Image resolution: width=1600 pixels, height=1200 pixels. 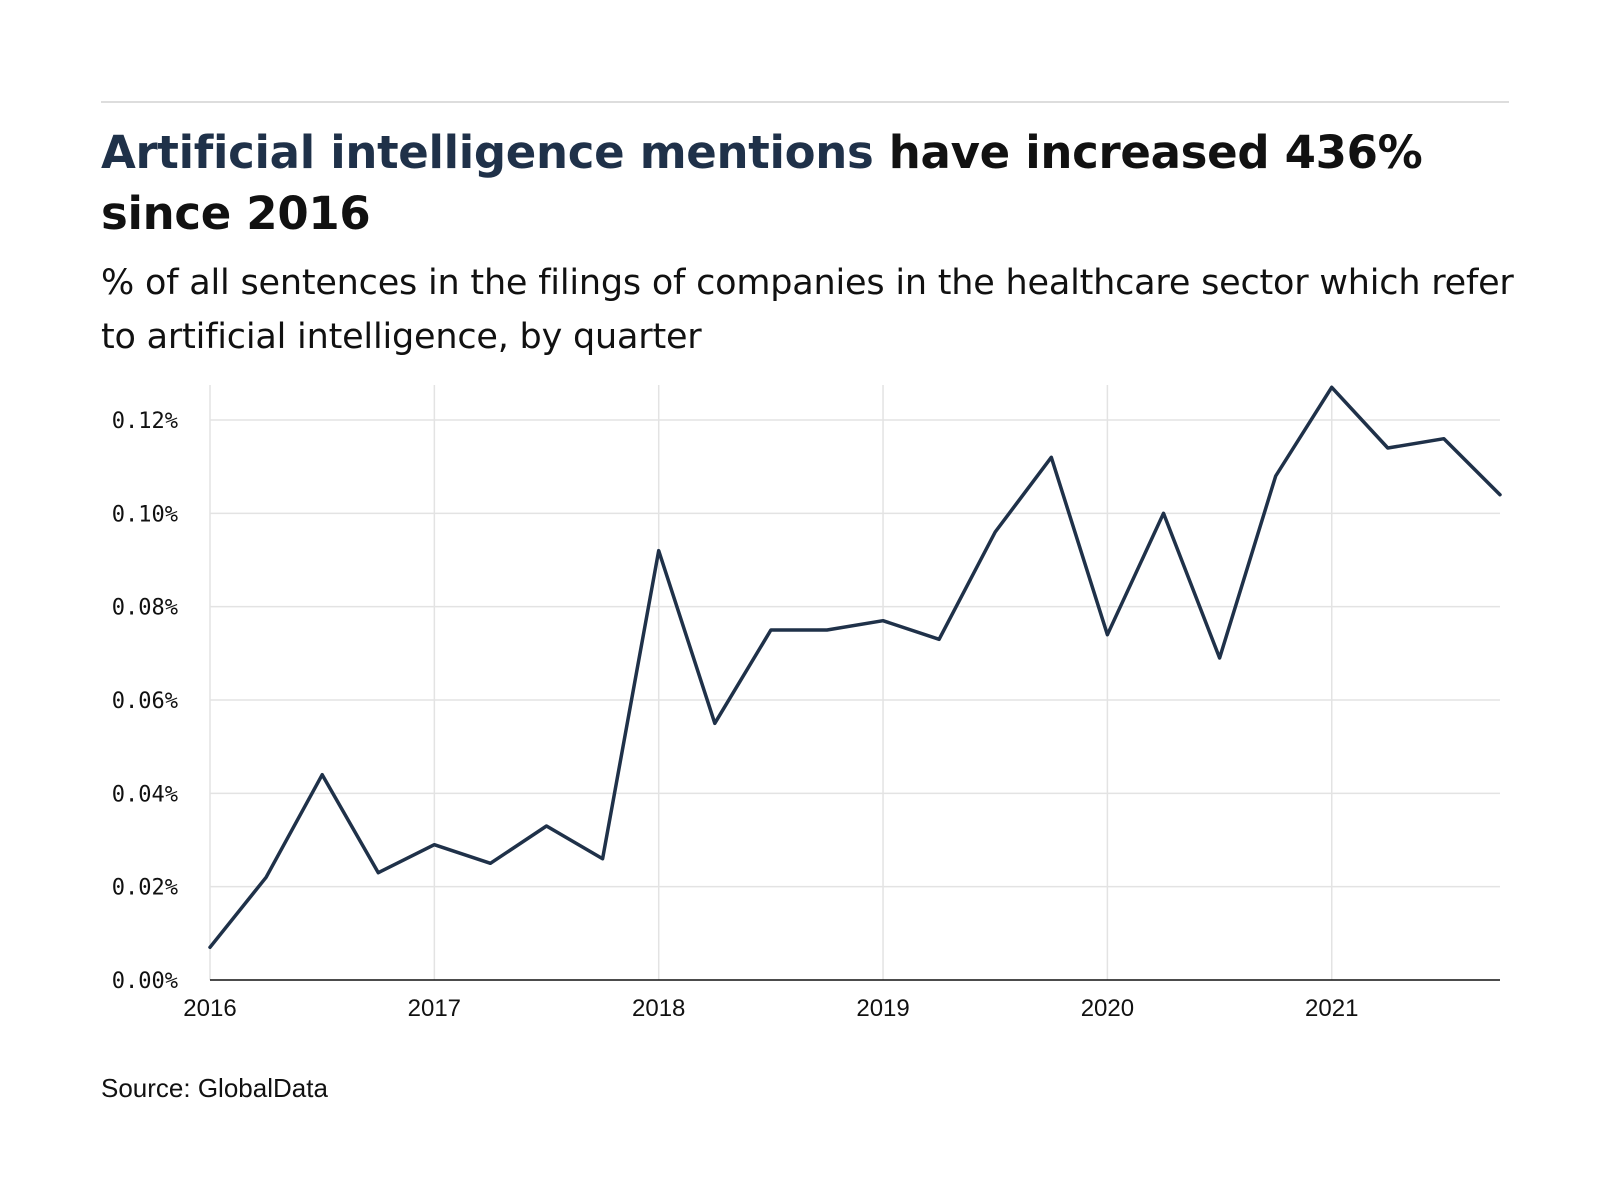 I want to click on y-tick-label: 0.12%, so click(x=145, y=421).